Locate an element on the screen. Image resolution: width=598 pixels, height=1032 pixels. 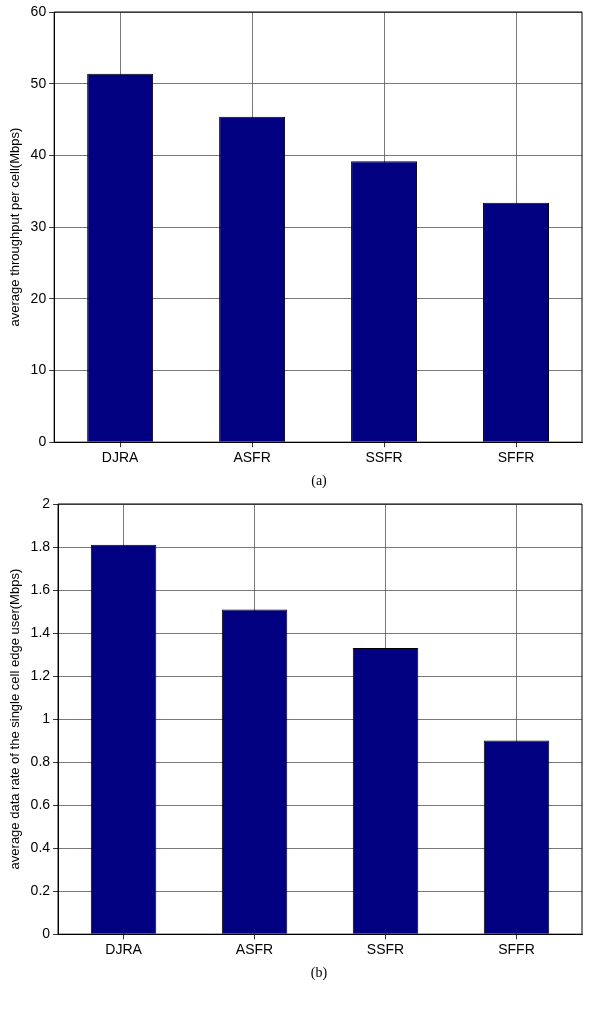
y-tick-label: 50 is located at coordinates (38, 82).